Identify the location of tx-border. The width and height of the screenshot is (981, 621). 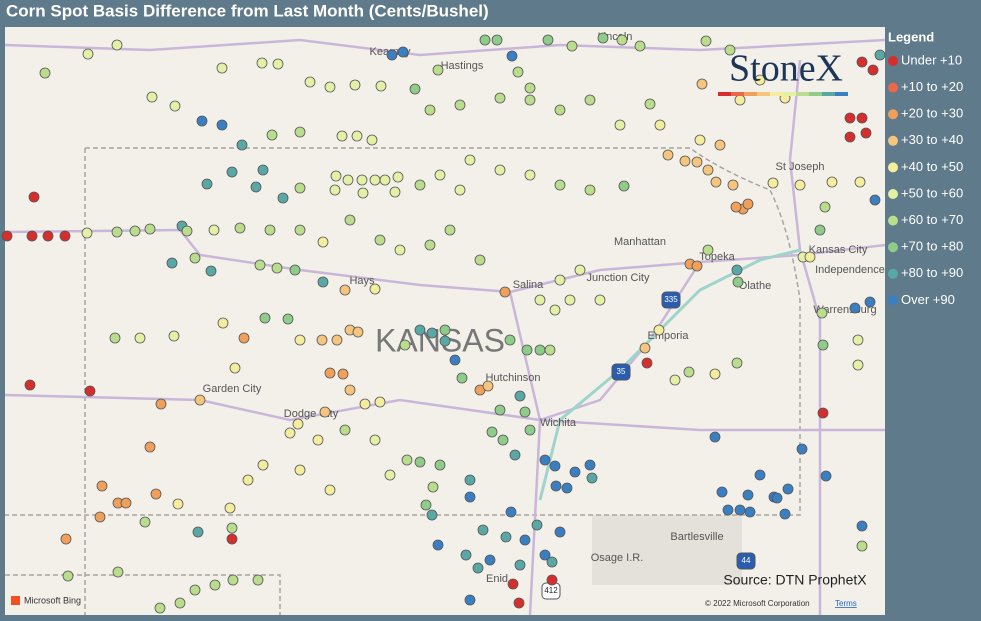
(143, 594).